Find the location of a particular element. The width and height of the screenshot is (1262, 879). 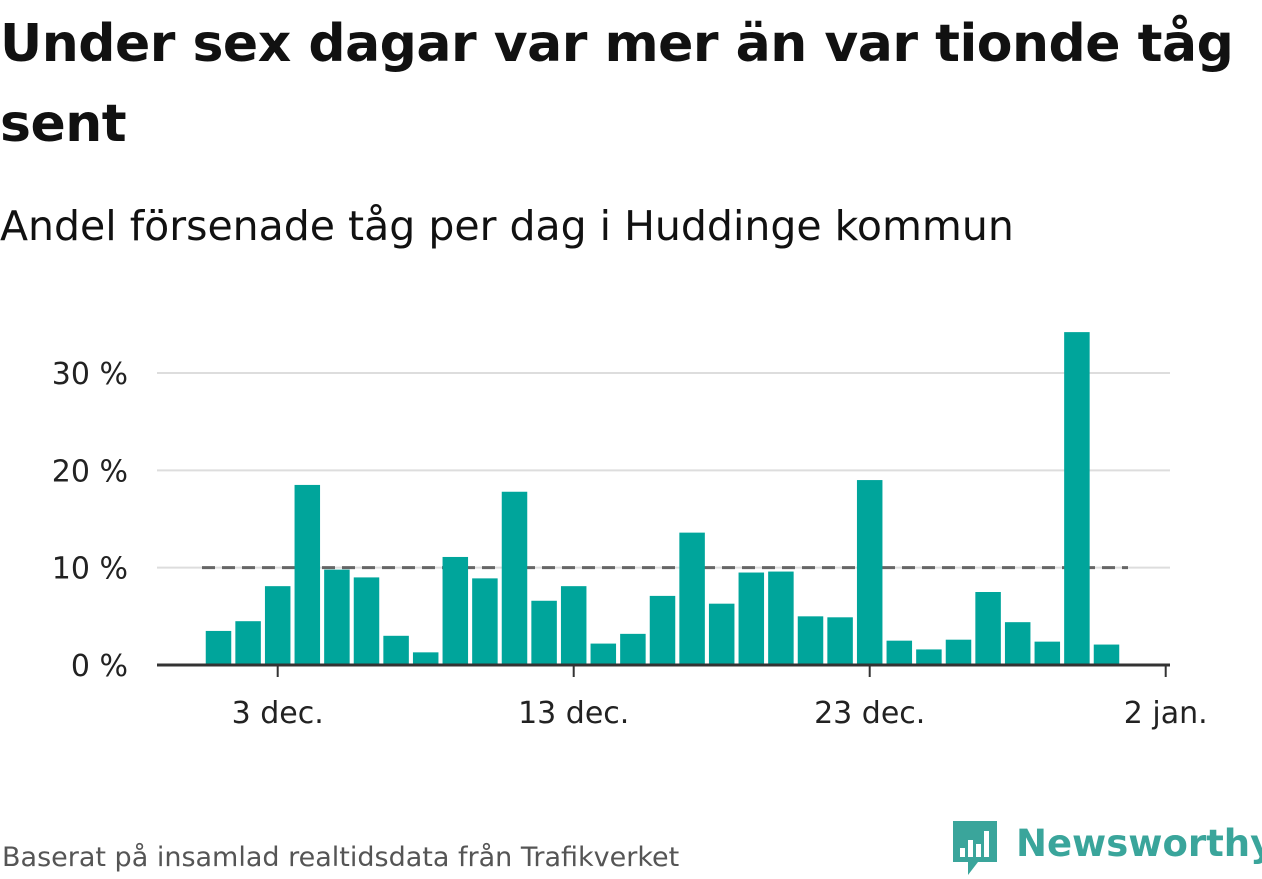

axes is located at coordinates (663, 670).